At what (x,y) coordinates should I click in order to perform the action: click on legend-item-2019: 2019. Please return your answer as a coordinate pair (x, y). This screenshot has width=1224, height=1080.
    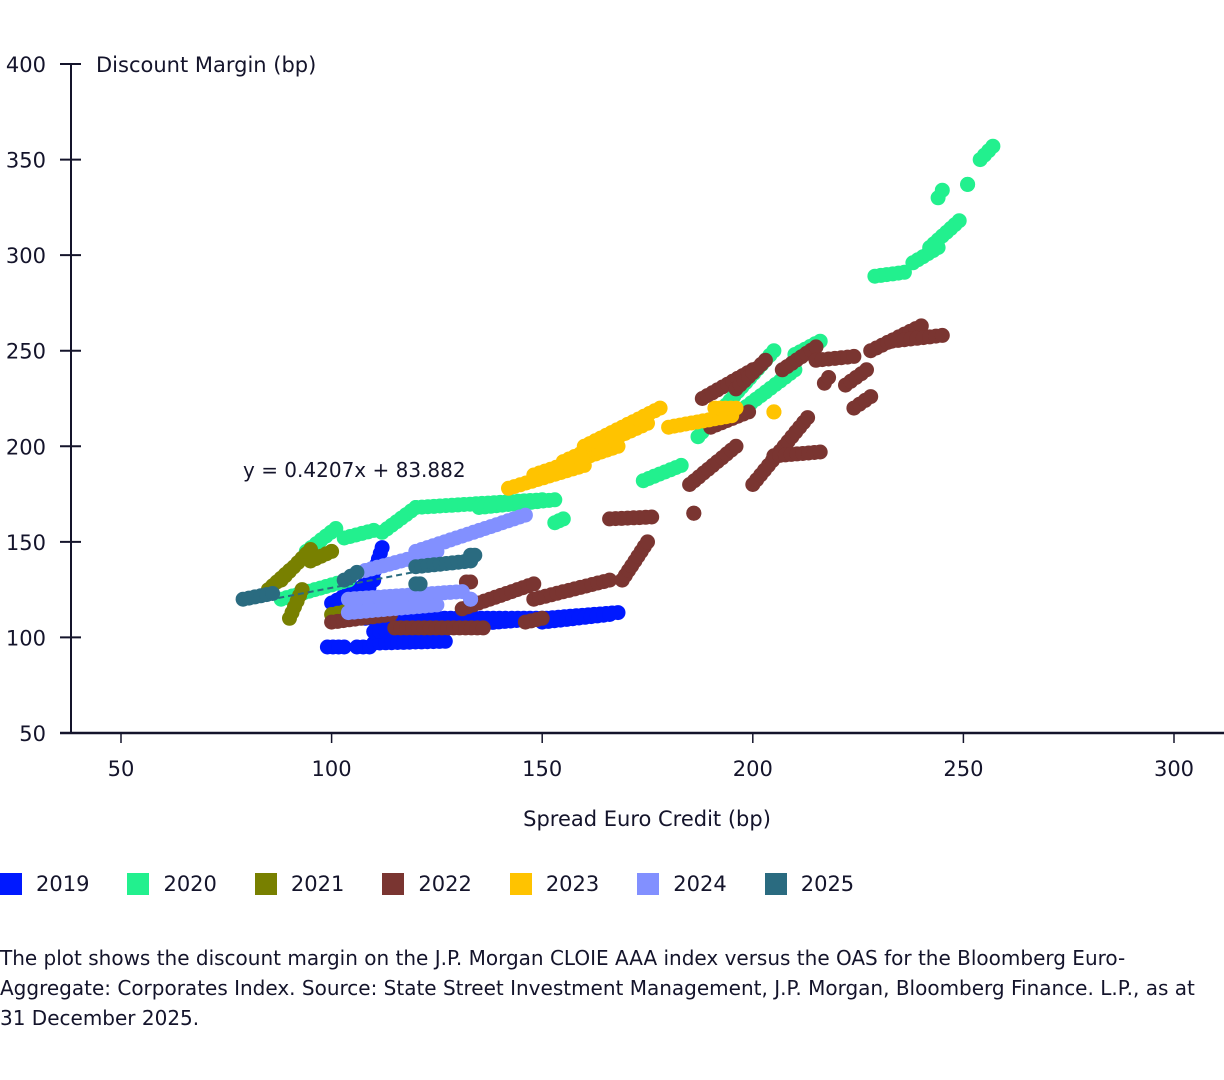
    Looking at the image, I should click on (44, 884).